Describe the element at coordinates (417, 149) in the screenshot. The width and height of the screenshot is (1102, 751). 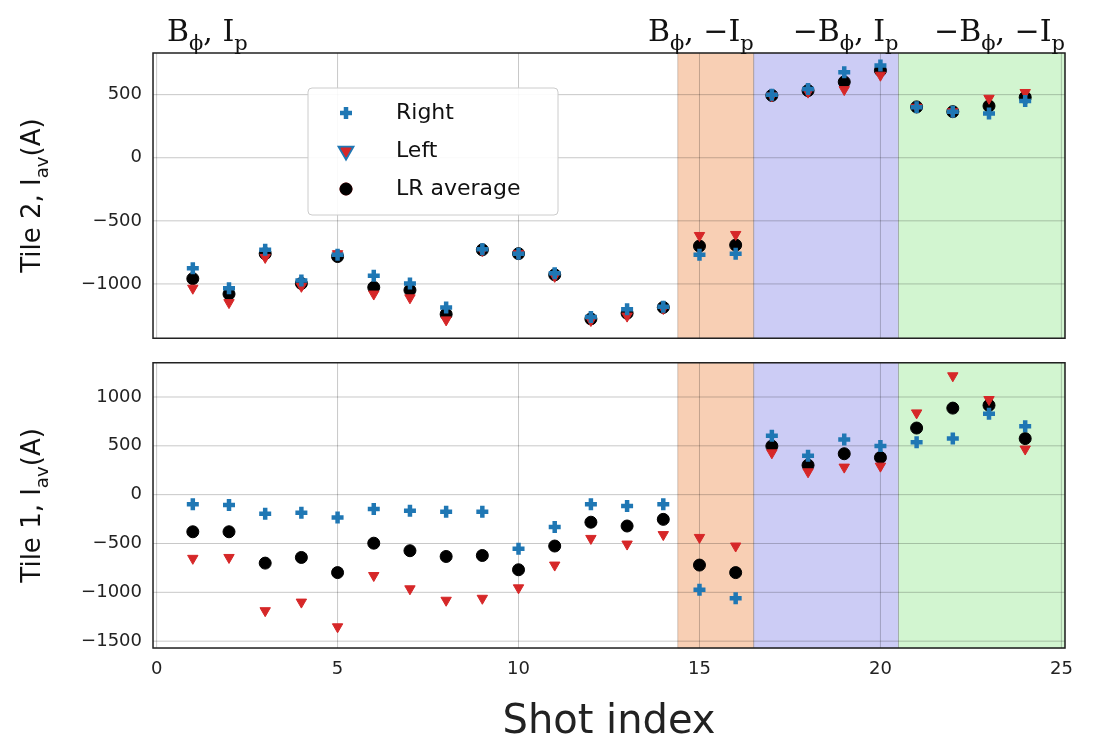
I see `legend-label: Left` at that location.